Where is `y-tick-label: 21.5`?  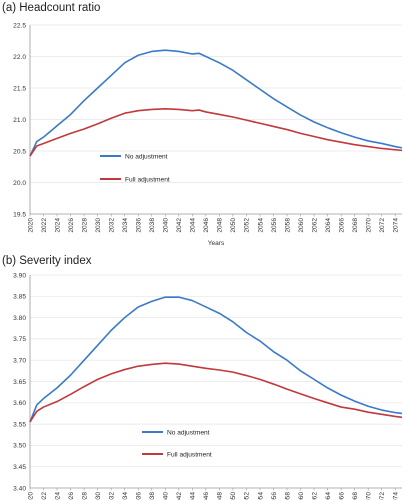 y-tick-label: 21.5 is located at coordinates (19, 88).